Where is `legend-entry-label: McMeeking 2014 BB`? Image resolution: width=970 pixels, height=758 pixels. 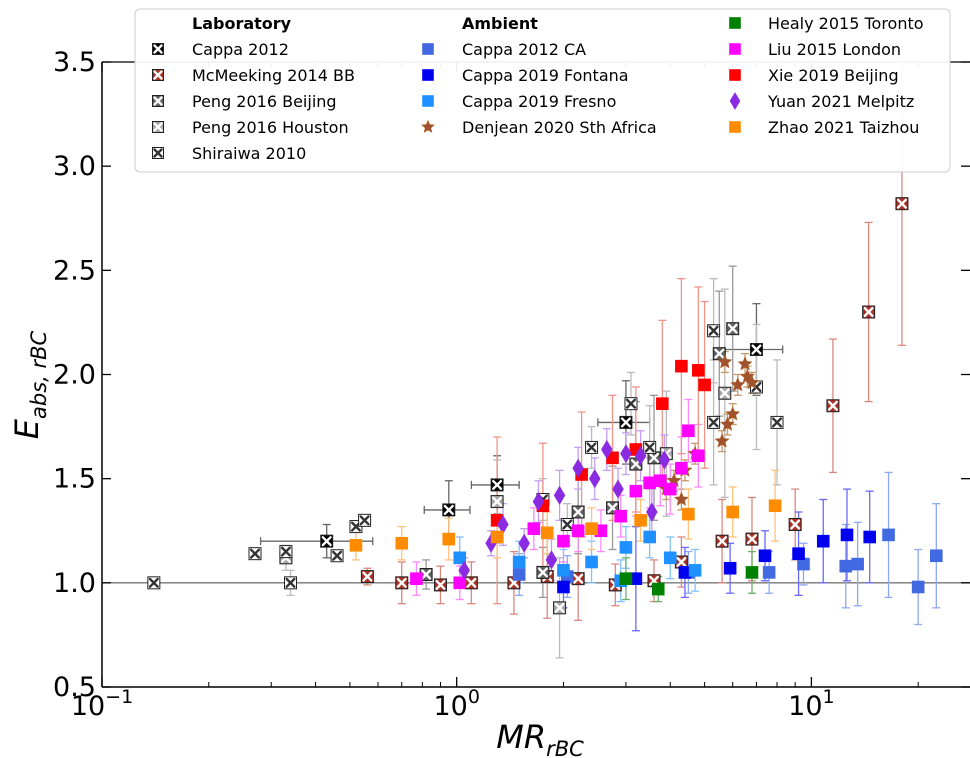
legend-entry-label: McMeeking 2014 BB is located at coordinates (273, 75).